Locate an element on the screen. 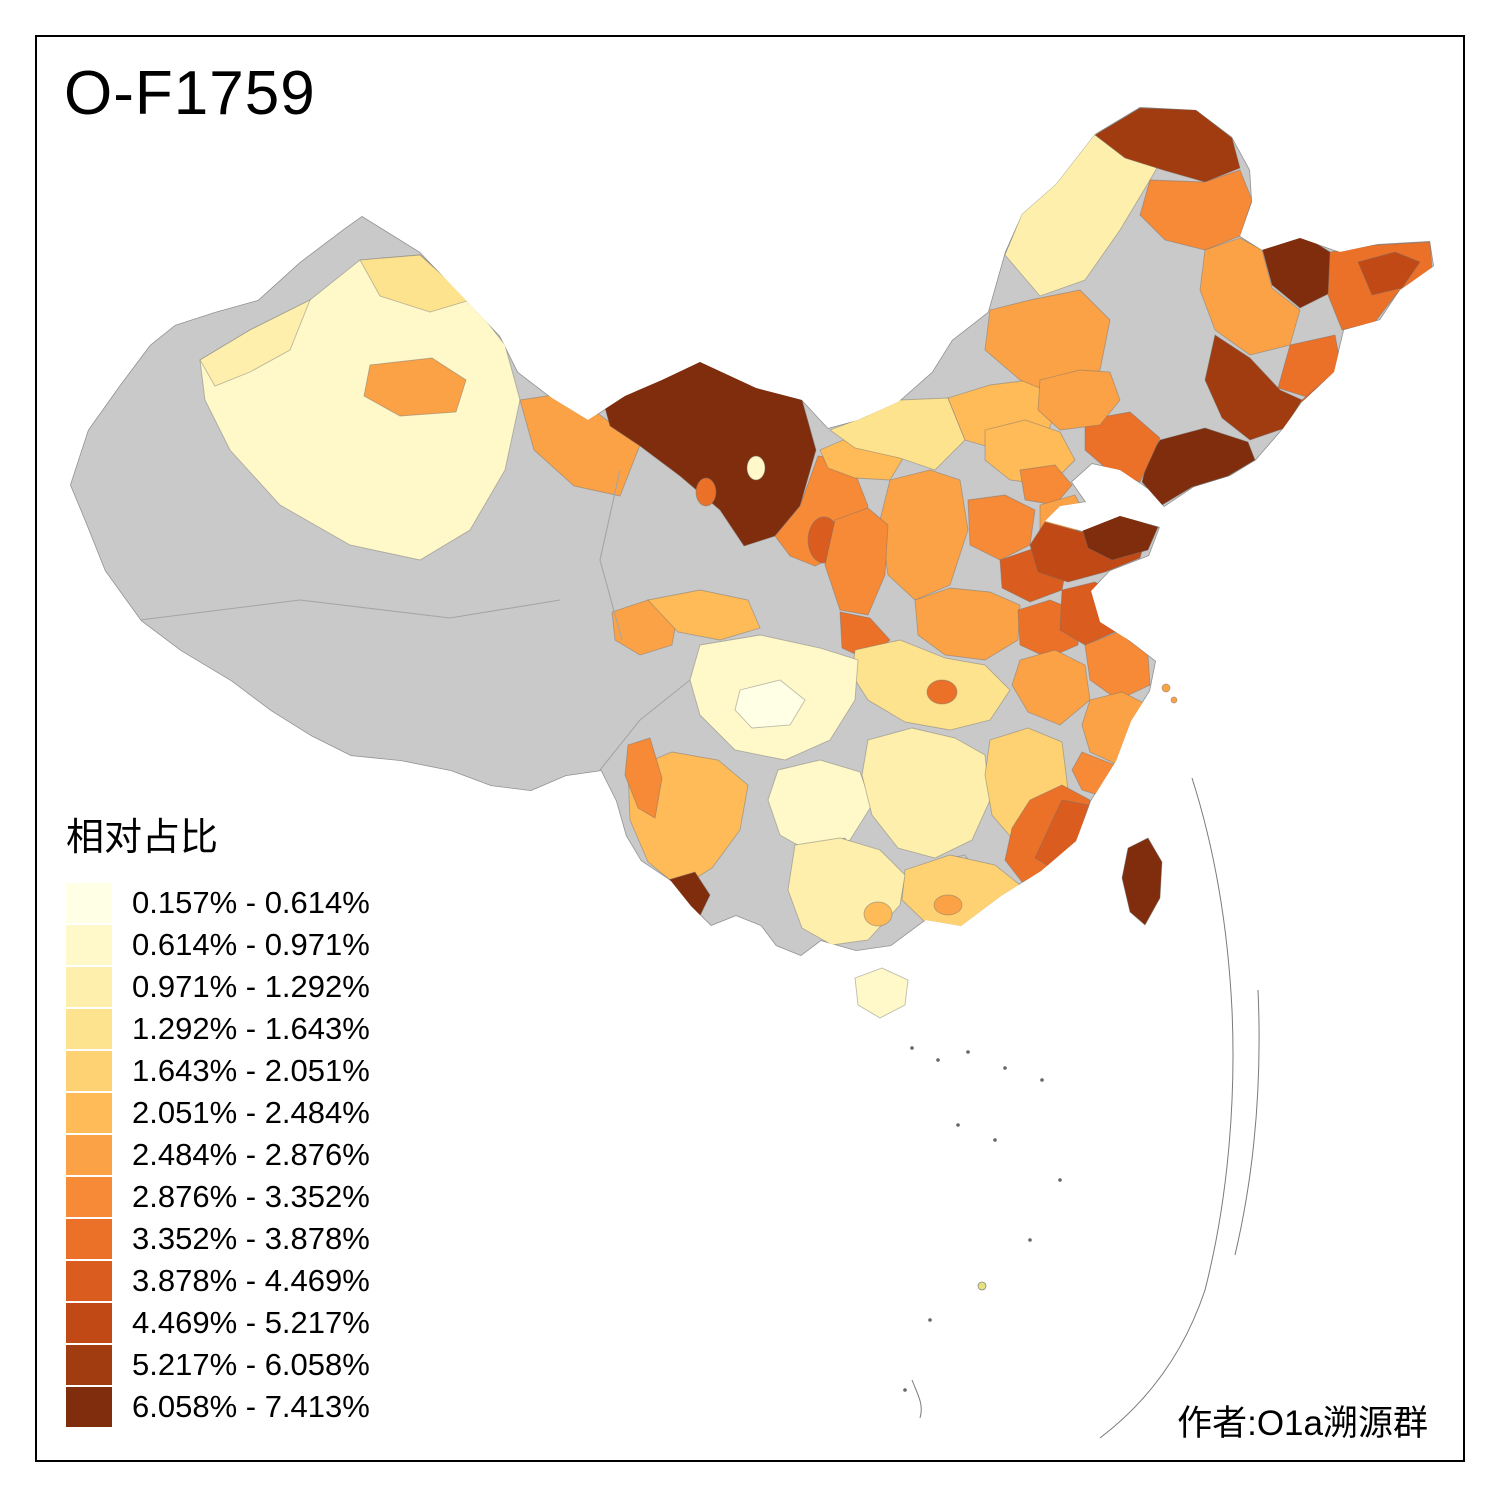 The image size is (1500, 1500). legend-label: 3.352% - 3.878% is located at coordinates (251, 1238).